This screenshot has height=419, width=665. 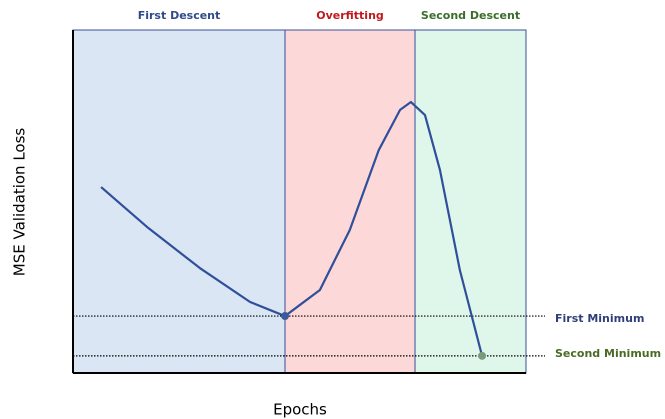 What do you see at coordinates (300, 410) in the screenshot?
I see `x-axis-label: Epochs` at bounding box center [300, 410].